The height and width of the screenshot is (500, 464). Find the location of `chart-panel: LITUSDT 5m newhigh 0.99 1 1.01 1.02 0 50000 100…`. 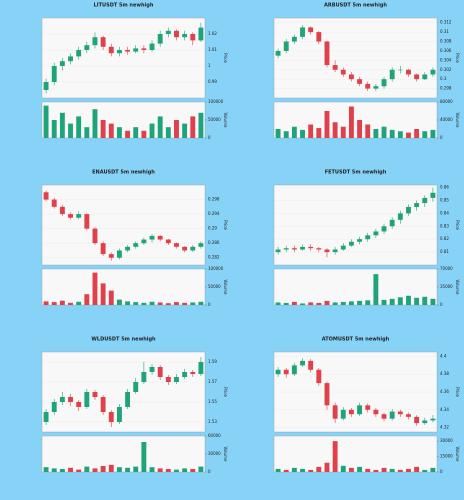

chart-panel: LITUSDT 5m newhigh 0.99 1 1.01 1.02 0 50000 100… is located at coordinates (134, 71).